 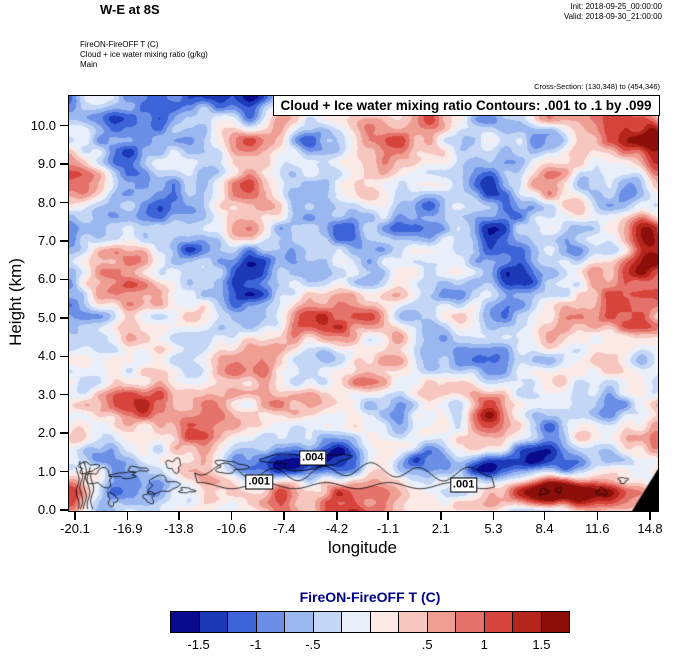 I want to click on x-tick-label: -4.2, so click(x=337, y=528).